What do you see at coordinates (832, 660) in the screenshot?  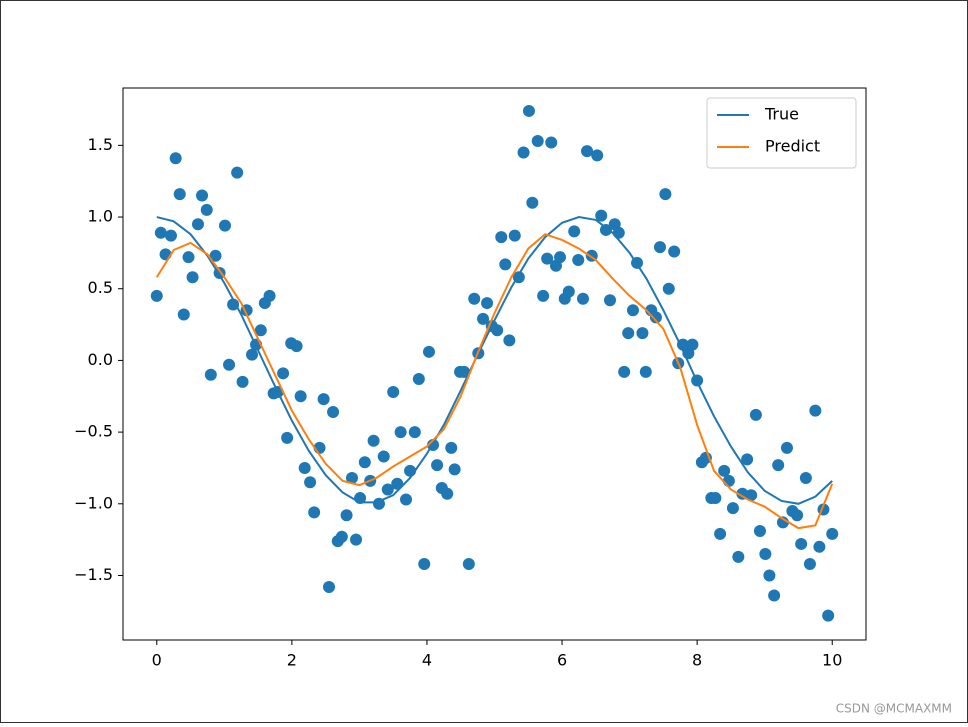 I see `x-tick-label: 10` at bounding box center [832, 660].